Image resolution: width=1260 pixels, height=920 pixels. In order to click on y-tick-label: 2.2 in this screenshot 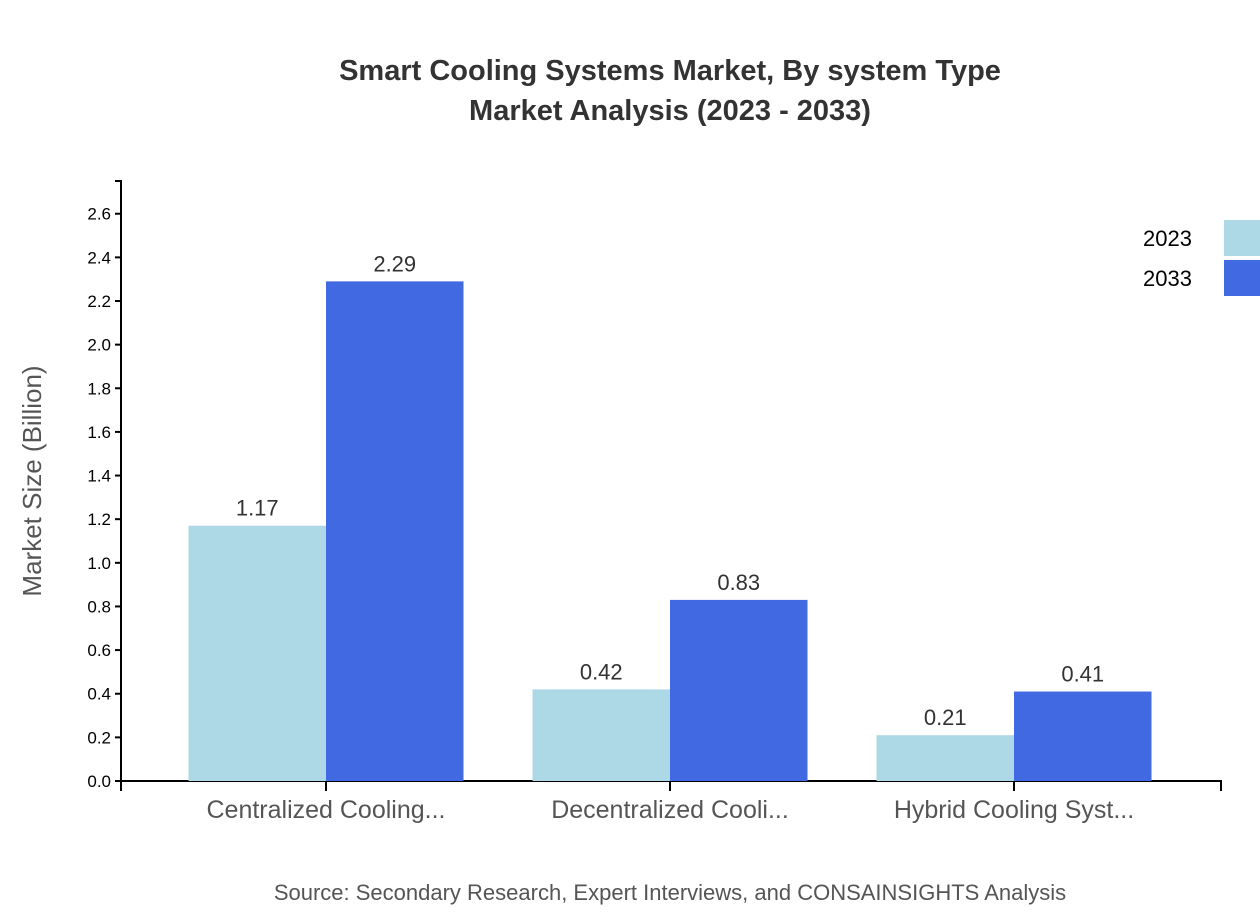, I will do `click(99, 301)`.